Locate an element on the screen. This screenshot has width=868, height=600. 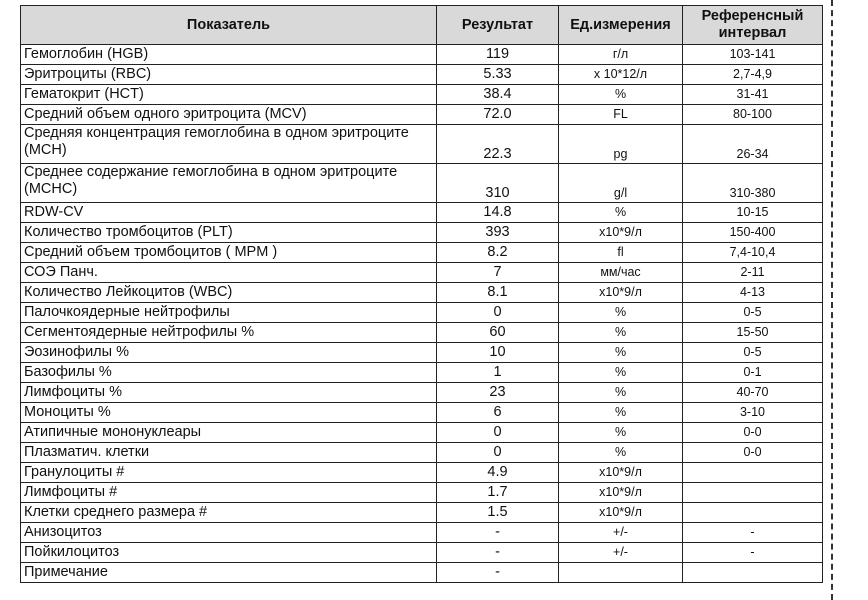
indicator-name: Палочкоядерные нейтрофилы is located at coordinates (228, 312).